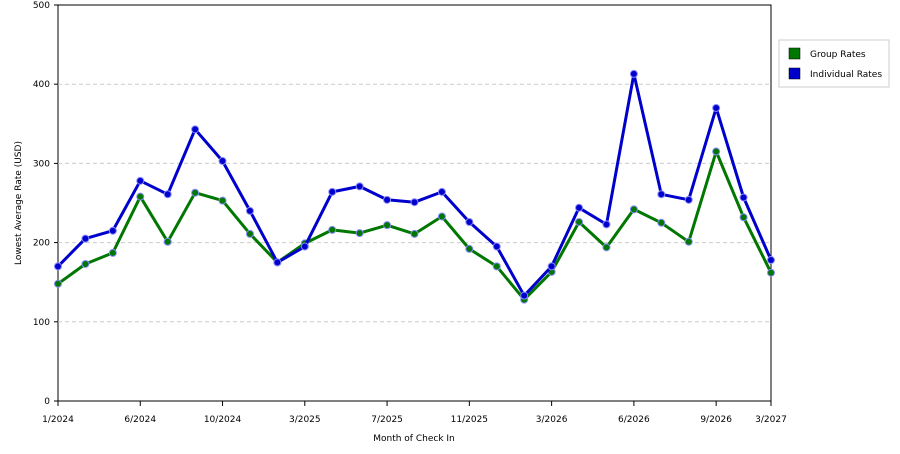  Describe the element at coordinates (716, 420) in the screenshot. I see `x-tick-label: 9/2026` at that location.